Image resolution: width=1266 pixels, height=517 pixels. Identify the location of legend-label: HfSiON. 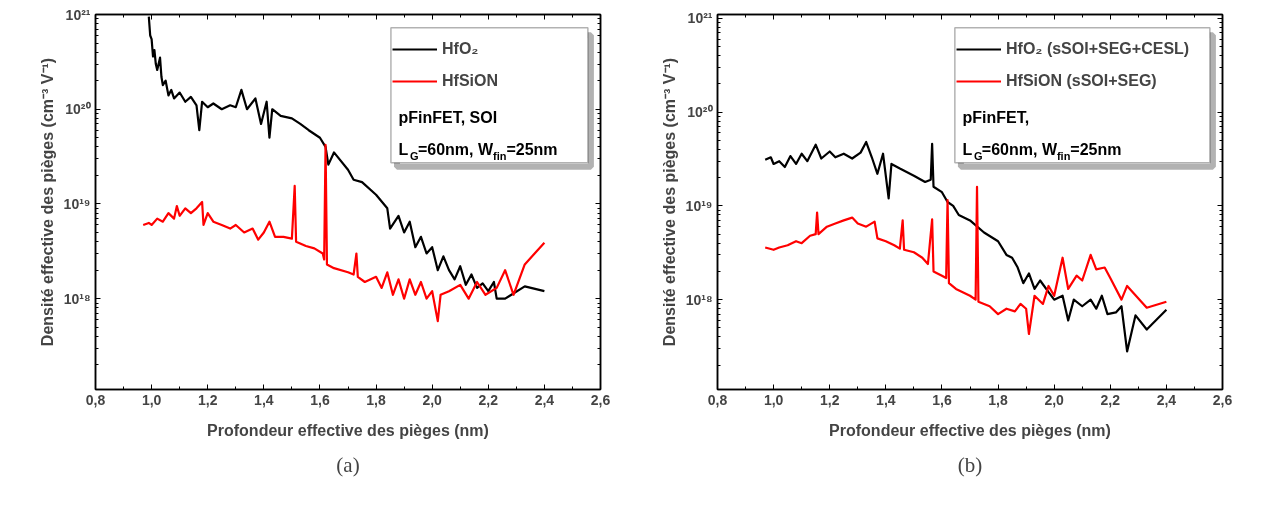
(470, 81).